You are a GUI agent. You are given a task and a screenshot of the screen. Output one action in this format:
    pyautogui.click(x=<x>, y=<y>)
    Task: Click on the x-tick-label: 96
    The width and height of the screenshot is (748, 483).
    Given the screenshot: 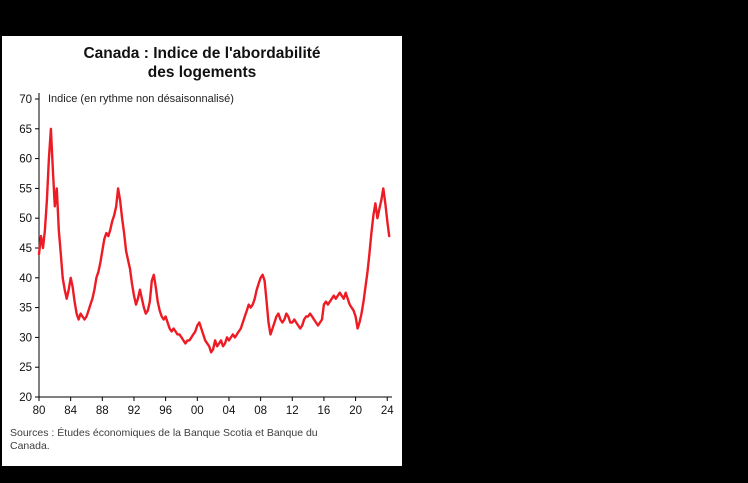 What is the action you would take?
    pyautogui.click(x=165, y=411)
    